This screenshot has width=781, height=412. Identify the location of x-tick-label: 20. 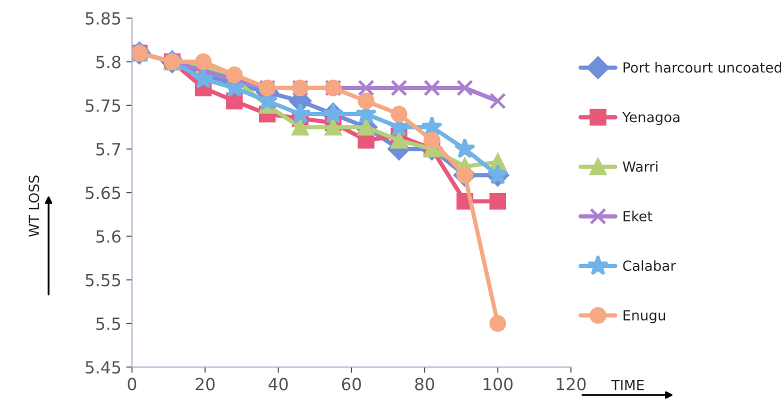
(205, 384).